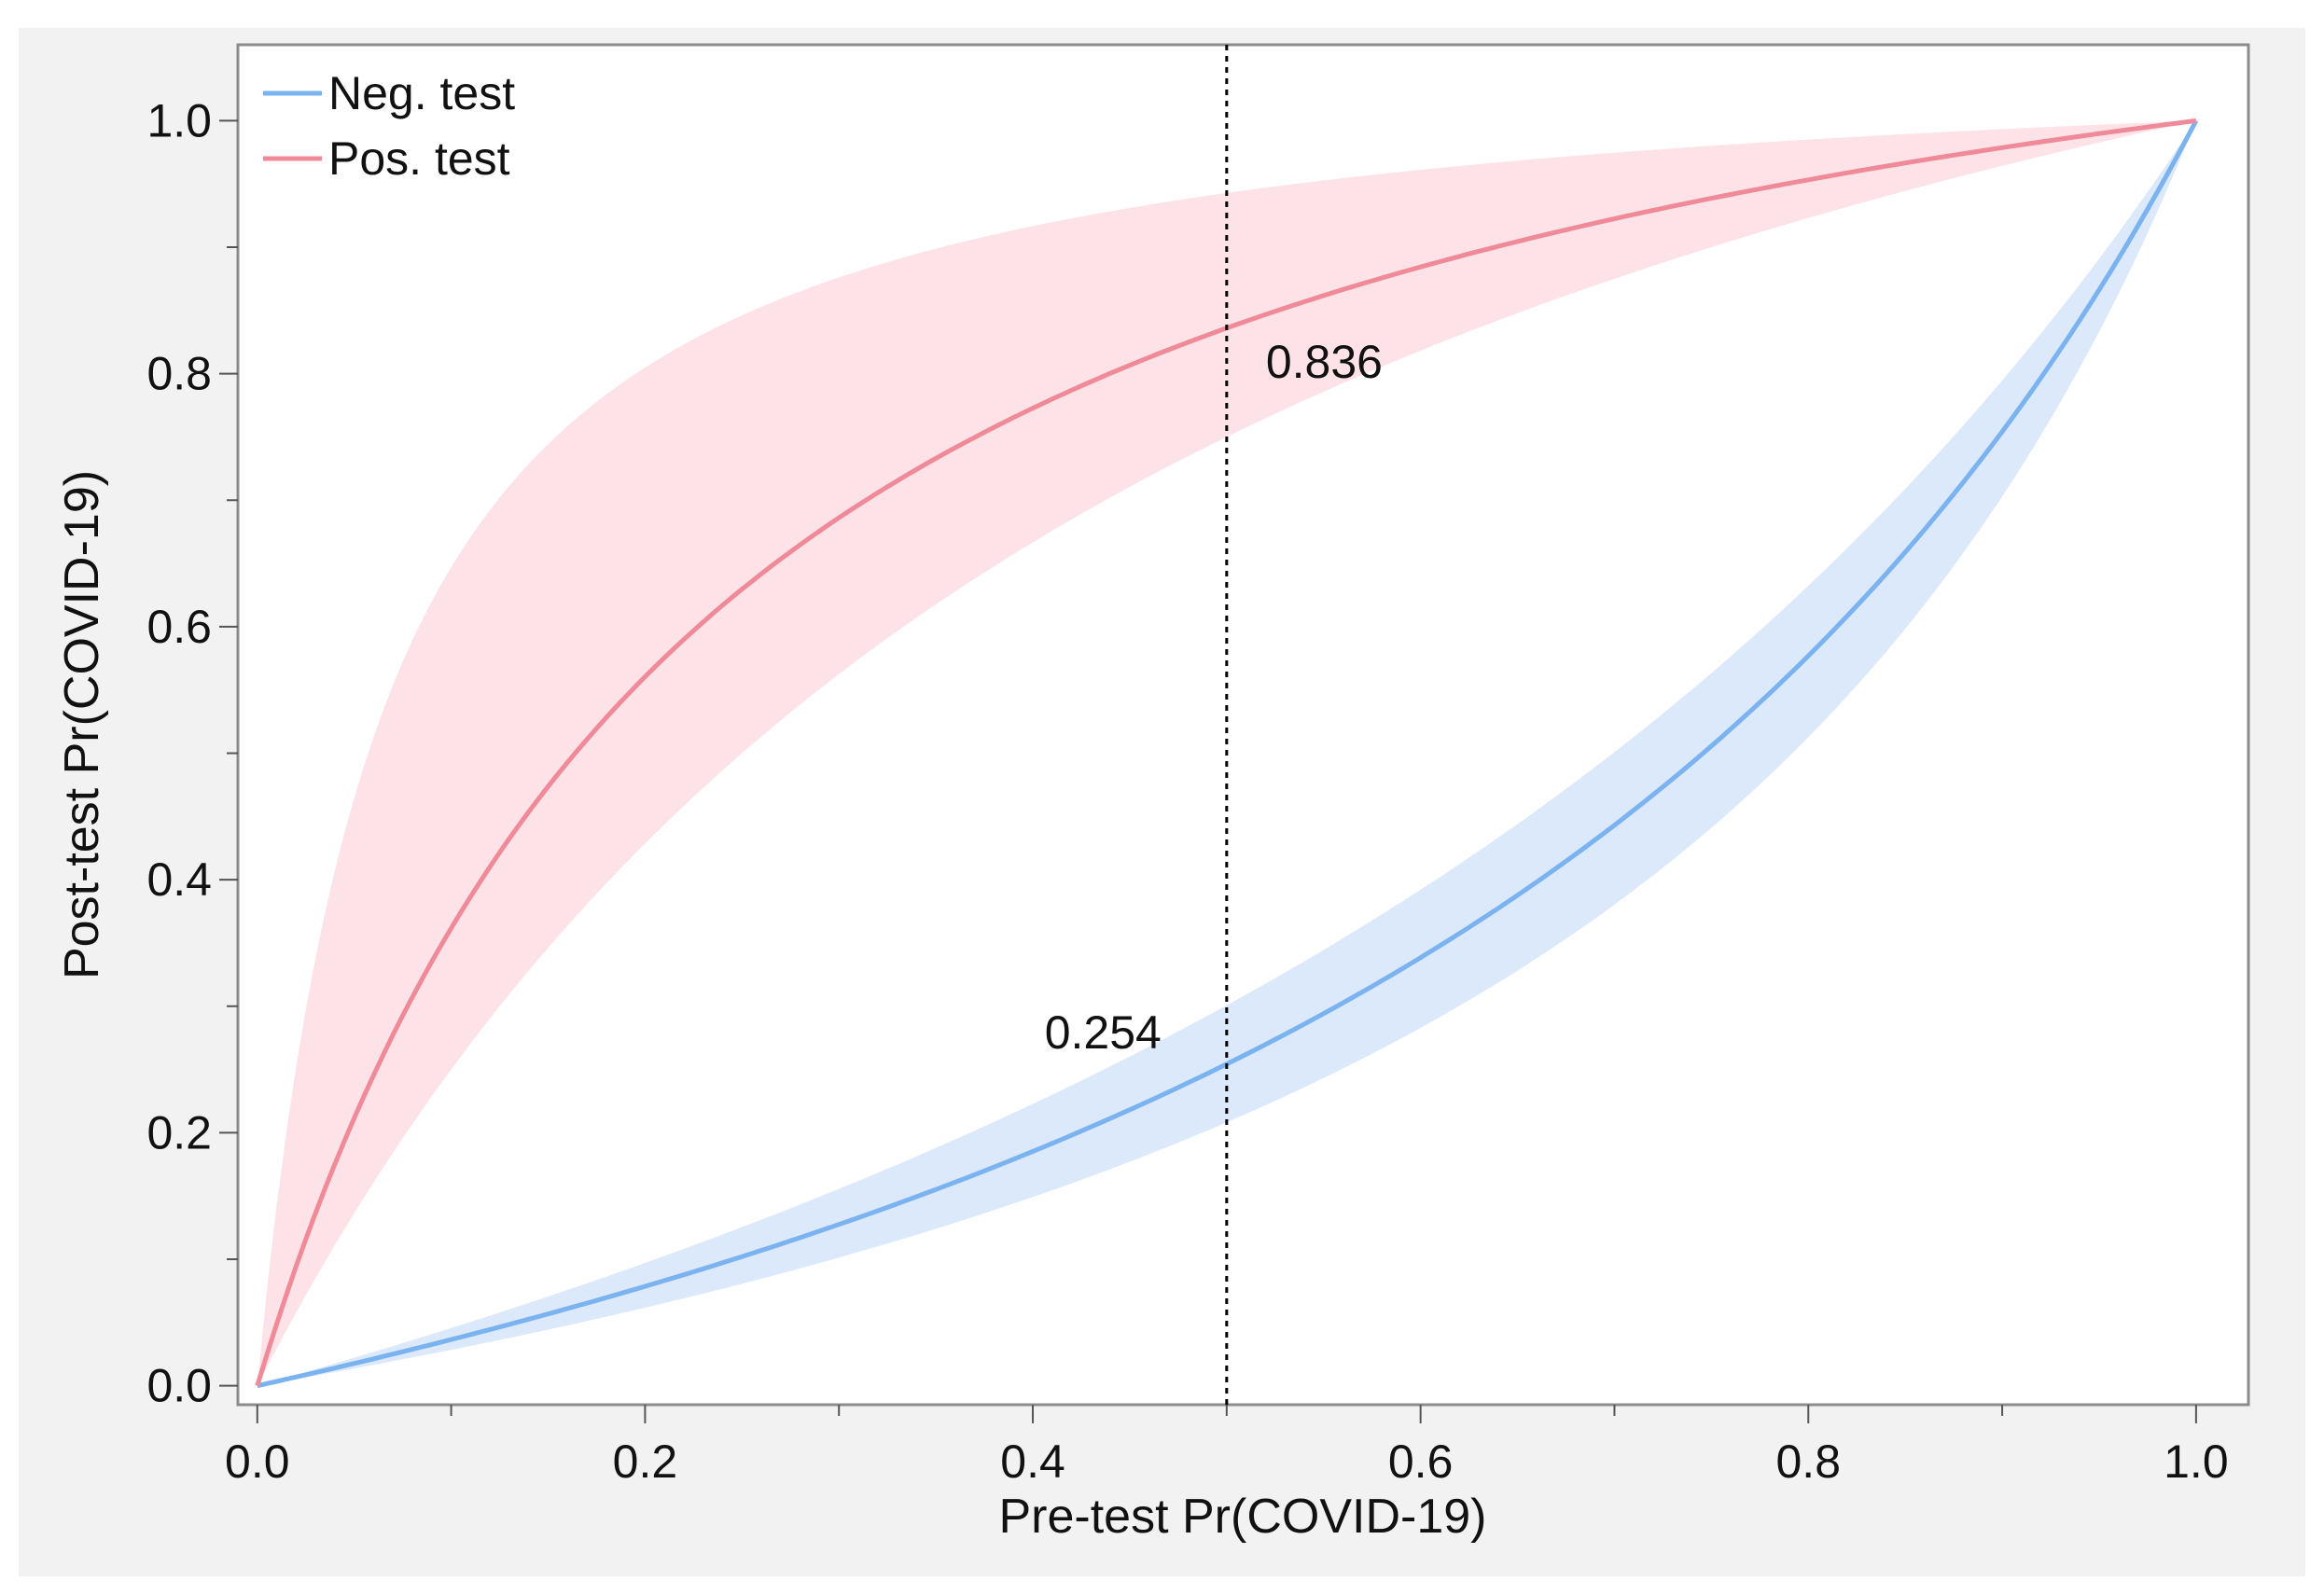 This screenshot has height=1595, width=2324. What do you see at coordinates (2196, 1462) in the screenshot?
I see `x-tick-label: 1.0` at bounding box center [2196, 1462].